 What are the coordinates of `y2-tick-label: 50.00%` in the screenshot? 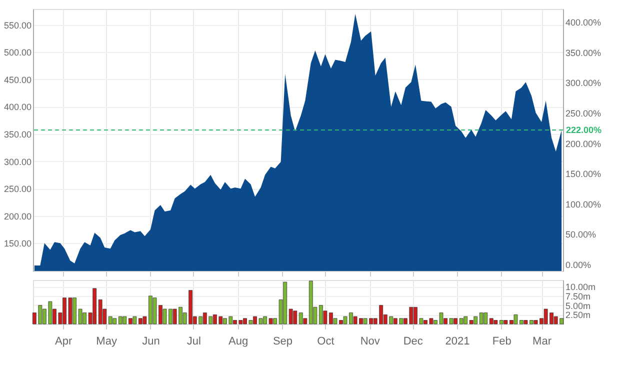 It's located at (581, 235).